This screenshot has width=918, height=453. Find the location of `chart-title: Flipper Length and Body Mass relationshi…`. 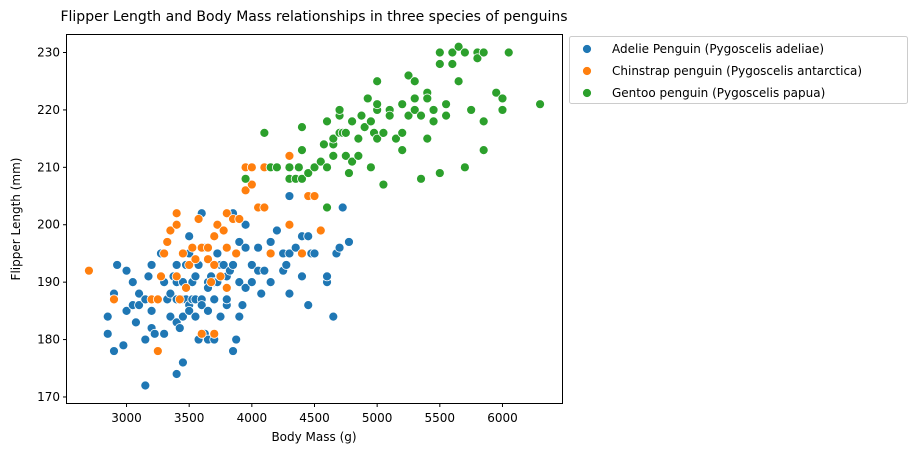

chart-title: Flipper Length and Body Mass relationshi… is located at coordinates (313, 17).